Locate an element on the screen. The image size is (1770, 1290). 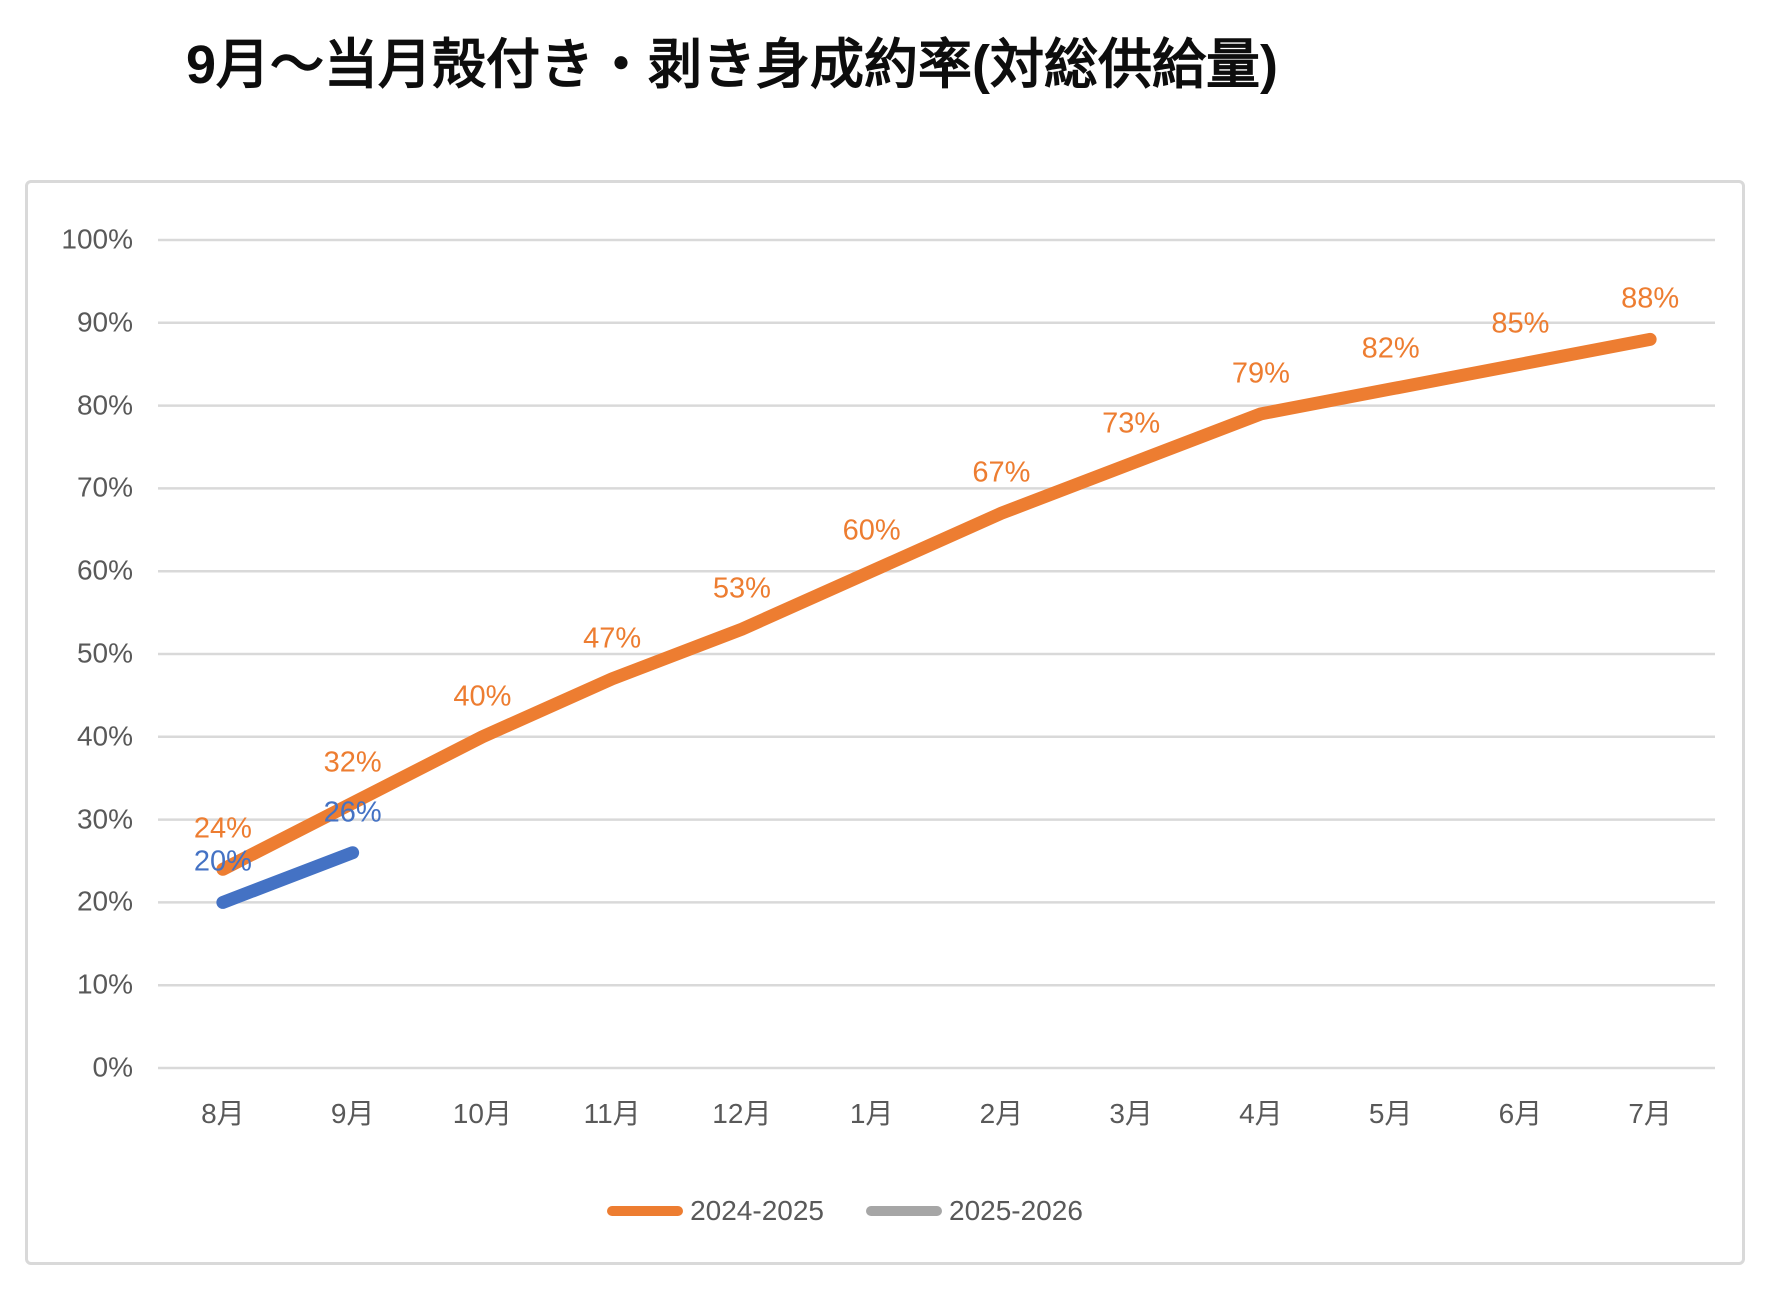
chart-legend: 2024-2025 2025-2026 is located at coordinates (852, 1211).